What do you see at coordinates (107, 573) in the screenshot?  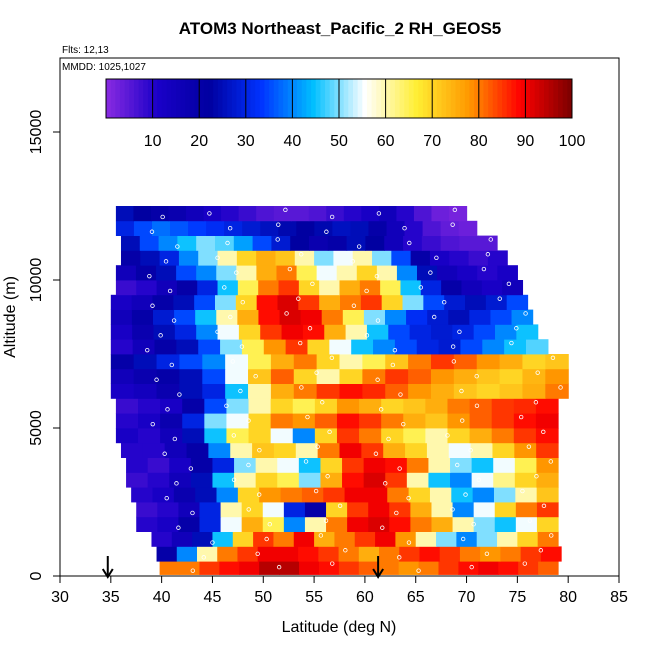 I see `arrow-head` at bounding box center [107, 573].